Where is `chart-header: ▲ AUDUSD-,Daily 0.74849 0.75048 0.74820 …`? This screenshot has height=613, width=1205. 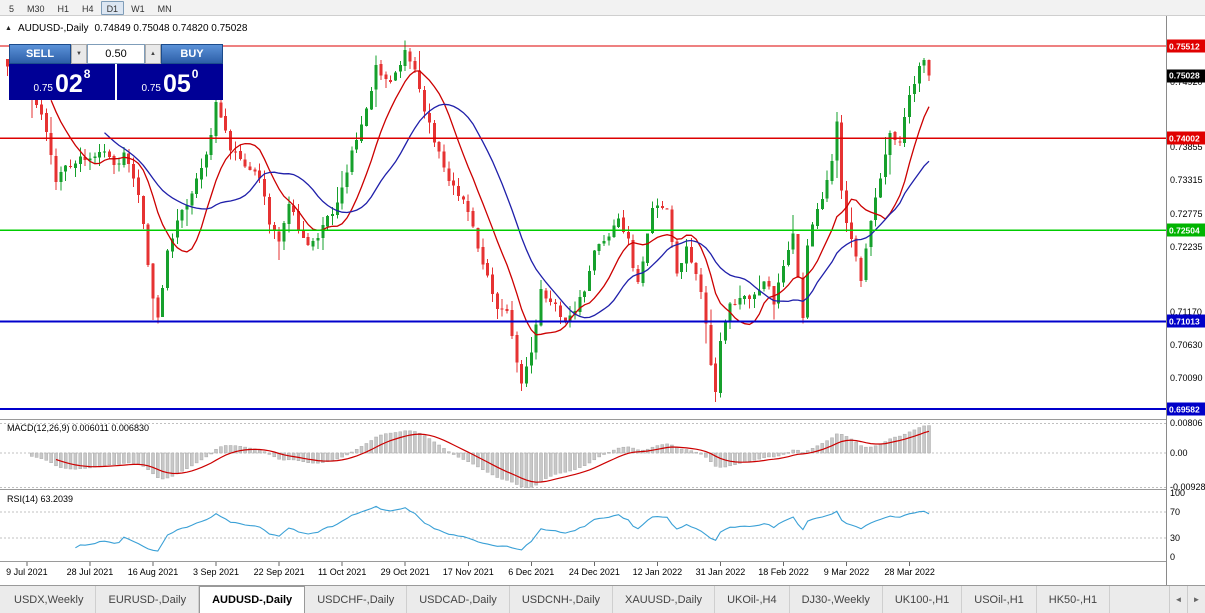
chart-header: ▲ AUDUSD-,Daily 0.74849 0.75048 0.74820 … is located at coordinates (126, 28).